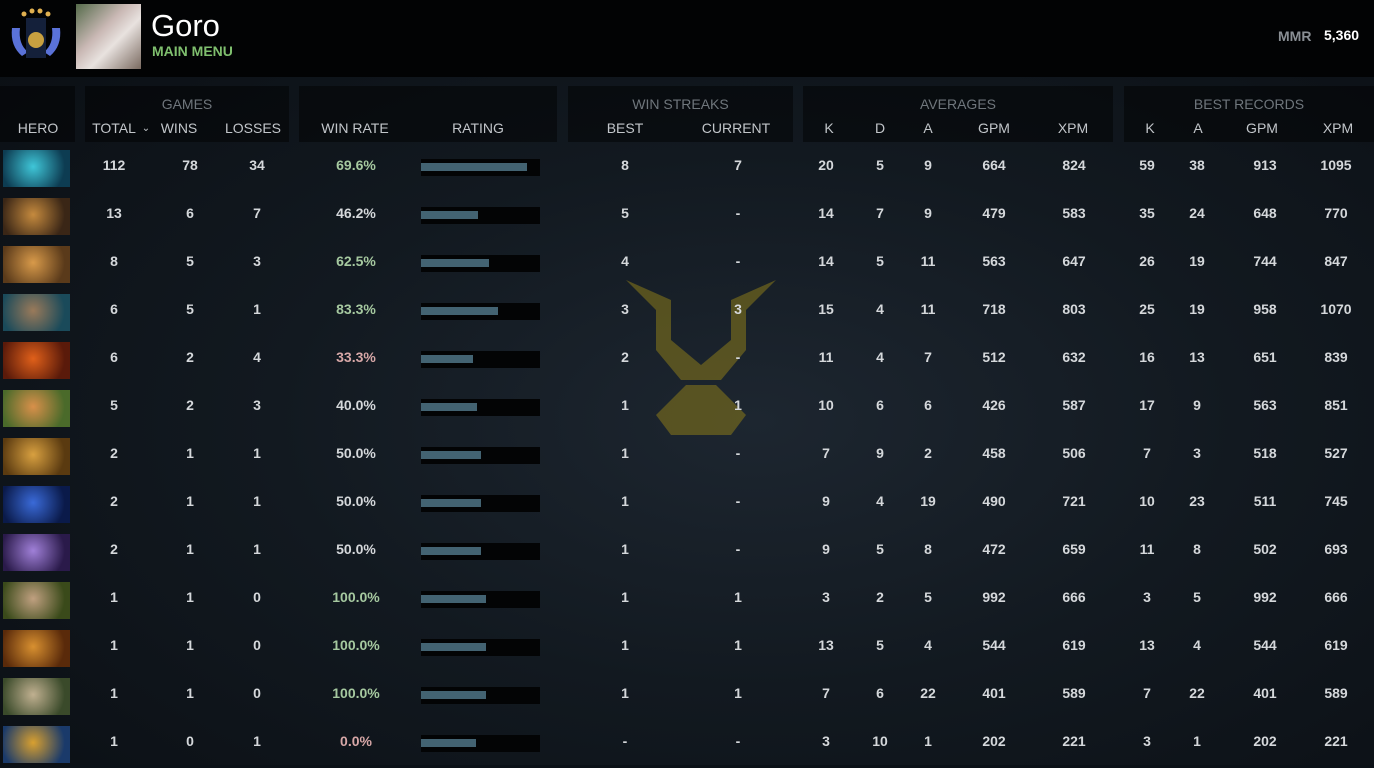 The height and width of the screenshot is (768, 1374). Describe the element at coordinates (738, 309) in the screenshot. I see `cell-current: 3` at that location.